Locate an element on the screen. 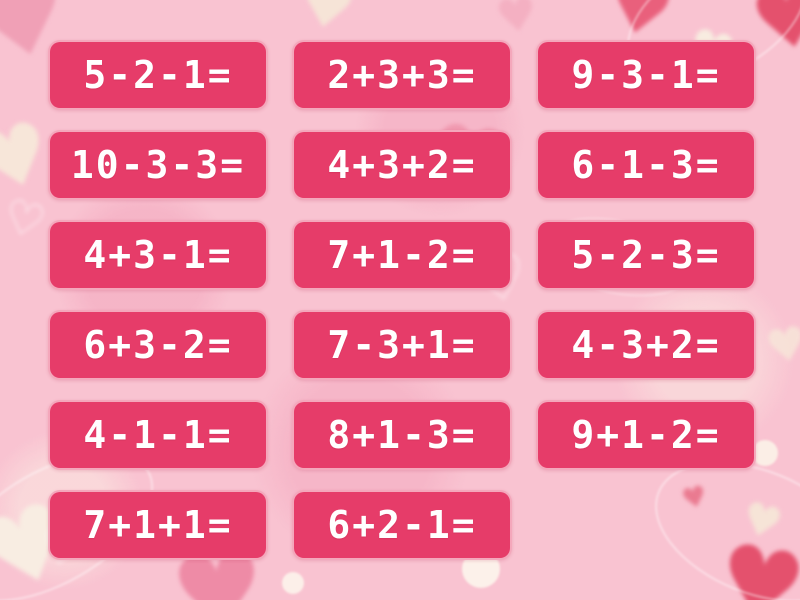 This screenshot has height=600, width=800. math-expression: 5-2-3= is located at coordinates (646, 255).